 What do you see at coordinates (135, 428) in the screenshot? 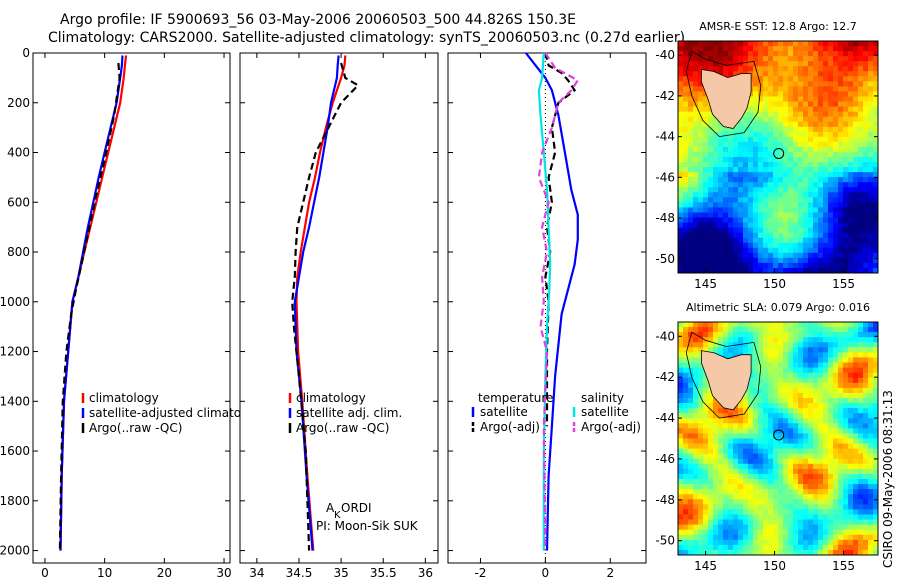
I see `legend-label: Argo(..raw -QC)` at bounding box center [135, 428].